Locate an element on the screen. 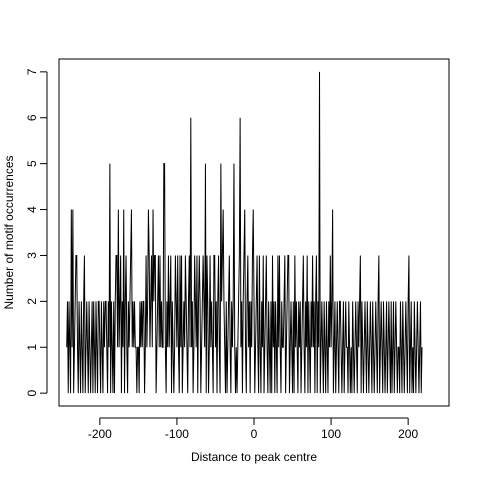 The image size is (480, 480). x-tick-label: -200 is located at coordinates (100, 434).